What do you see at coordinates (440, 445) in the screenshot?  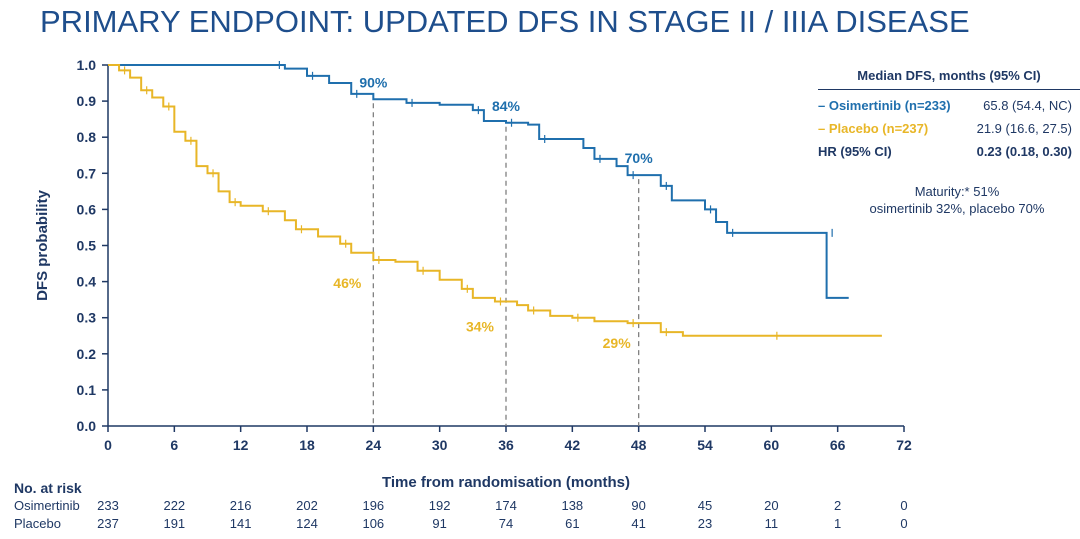 I see `x-tick-label: 30` at bounding box center [440, 445].